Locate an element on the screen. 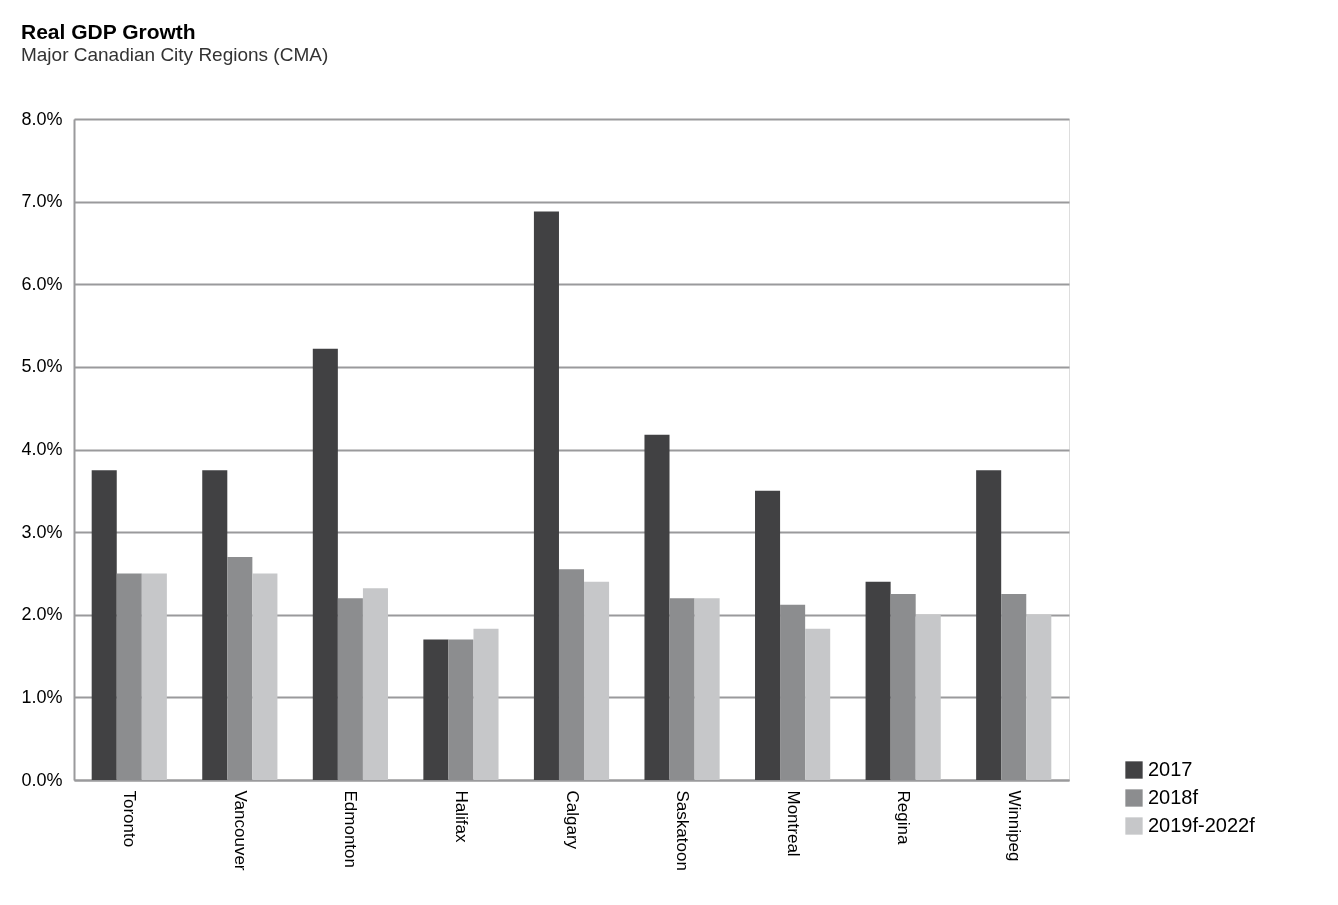 The height and width of the screenshot is (905, 1338). x-tick-label: Montreal is located at coordinates (793, 823).